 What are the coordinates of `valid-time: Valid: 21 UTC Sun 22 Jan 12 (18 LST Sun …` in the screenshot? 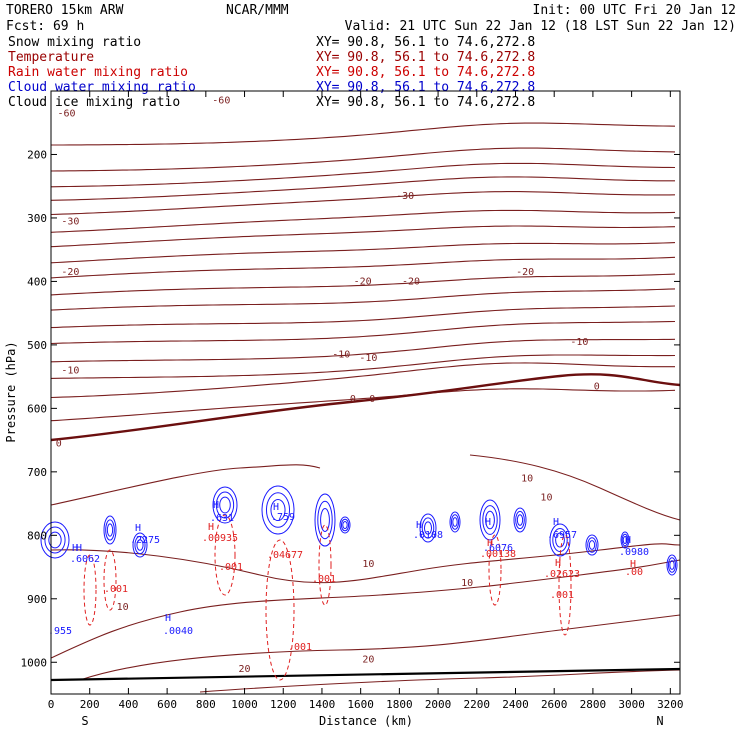 It's located at (540, 26).